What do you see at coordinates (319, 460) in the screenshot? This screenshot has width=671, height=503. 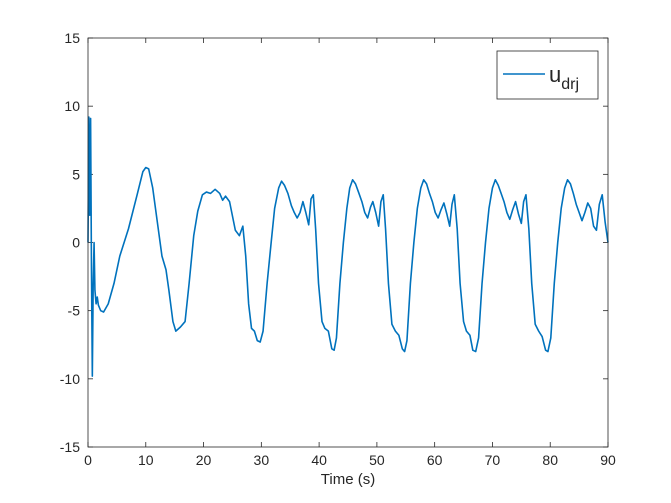 I see `x-tick-label: 40` at bounding box center [319, 460].